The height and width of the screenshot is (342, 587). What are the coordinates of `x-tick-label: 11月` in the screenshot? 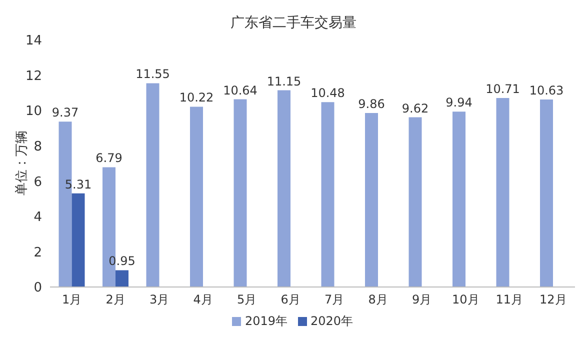 It's located at (510, 299).